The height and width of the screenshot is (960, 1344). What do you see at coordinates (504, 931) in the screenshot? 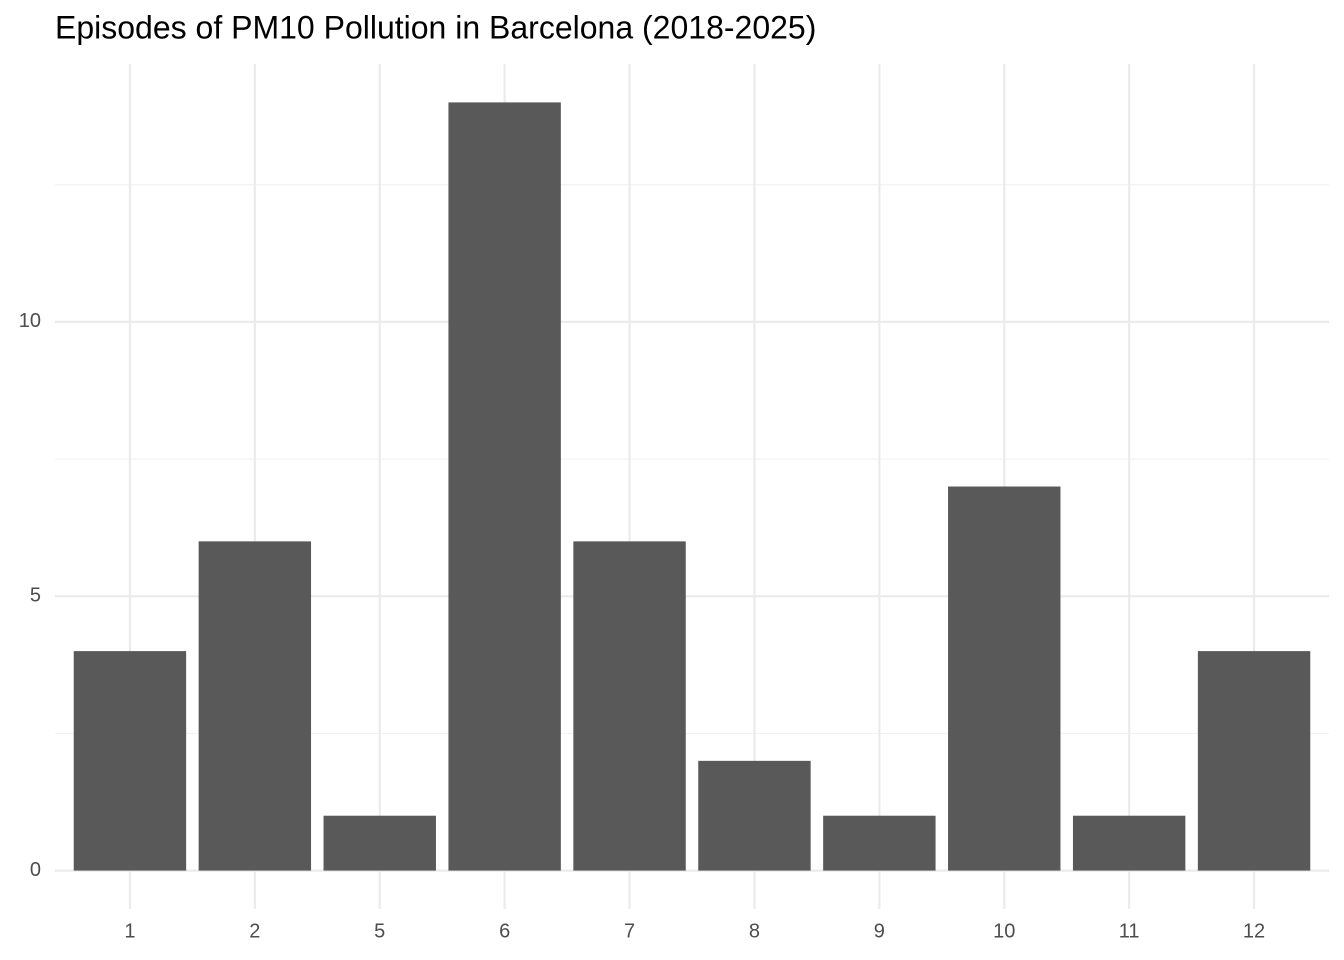
I see `x-tick-label: 6` at bounding box center [504, 931].